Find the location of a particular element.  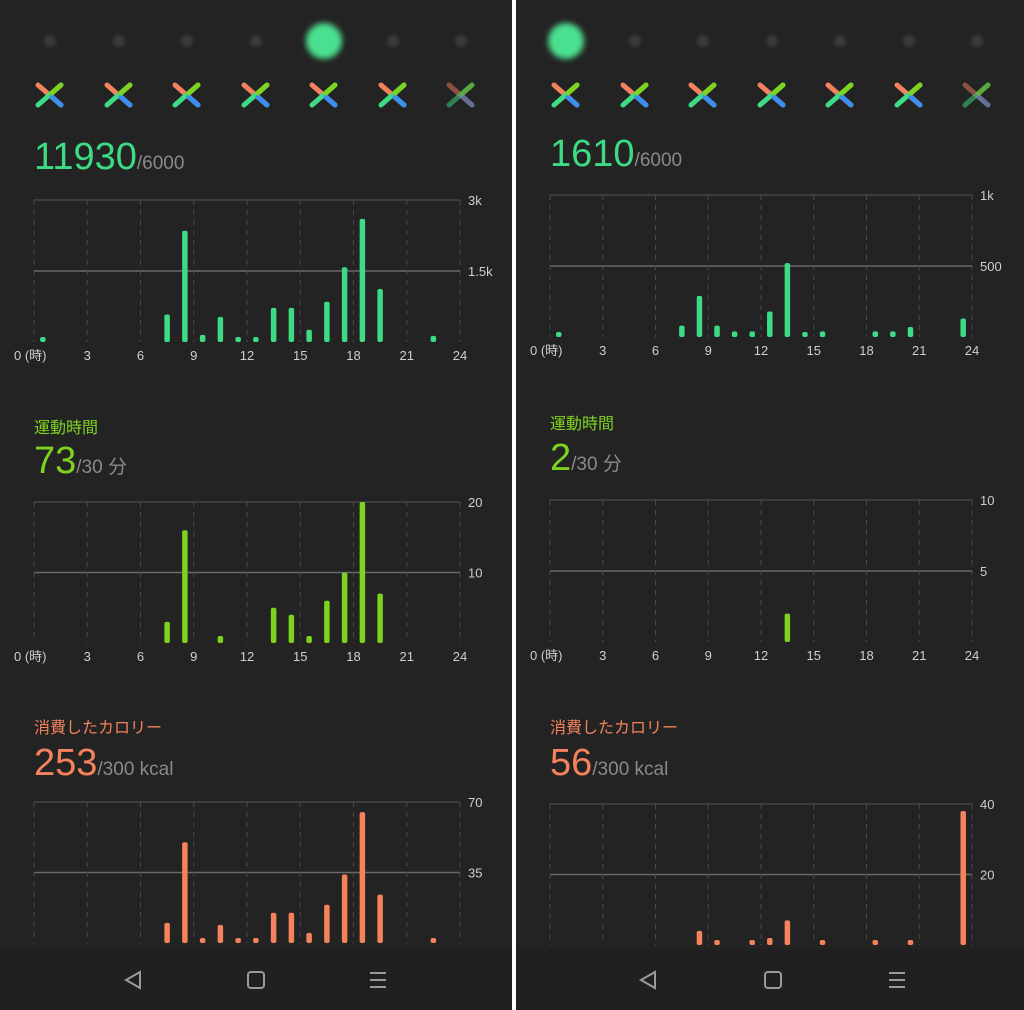

steps-value: 11930 is located at coordinates (85, 157).